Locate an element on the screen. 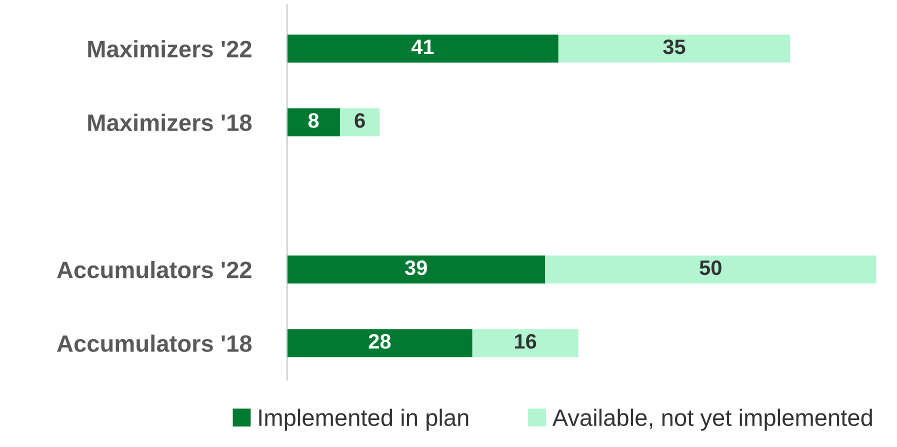 This screenshot has width=897, height=447. data-label: 6 is located at coordinates (359, 120).